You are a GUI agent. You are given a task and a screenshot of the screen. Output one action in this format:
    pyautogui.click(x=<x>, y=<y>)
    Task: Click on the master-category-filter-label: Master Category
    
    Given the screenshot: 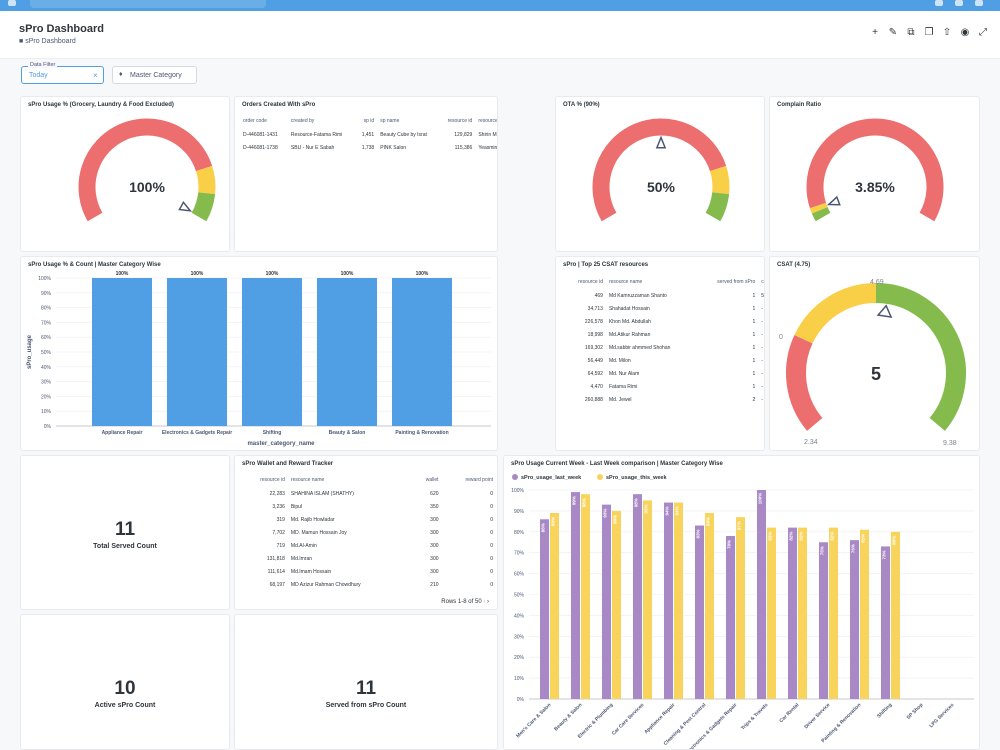 What is the action you would take?
    pyautogui.click(x=156, y=75)
    